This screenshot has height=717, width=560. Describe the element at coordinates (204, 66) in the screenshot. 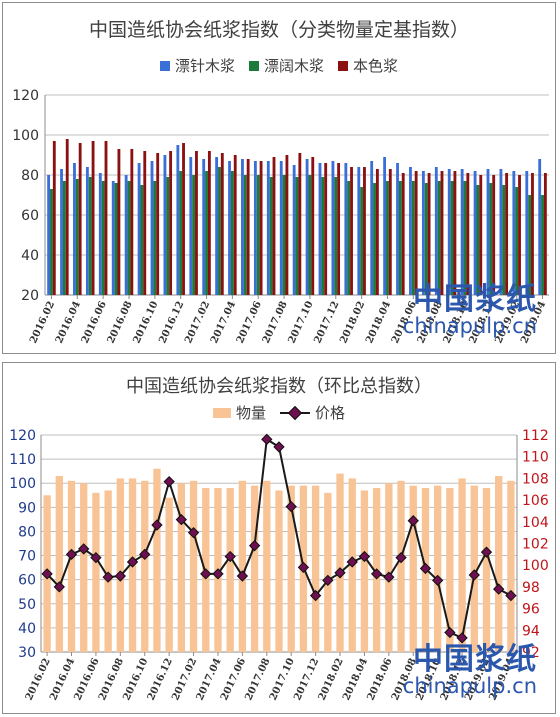

I see `legend-label: 漂针木浆` at that location.